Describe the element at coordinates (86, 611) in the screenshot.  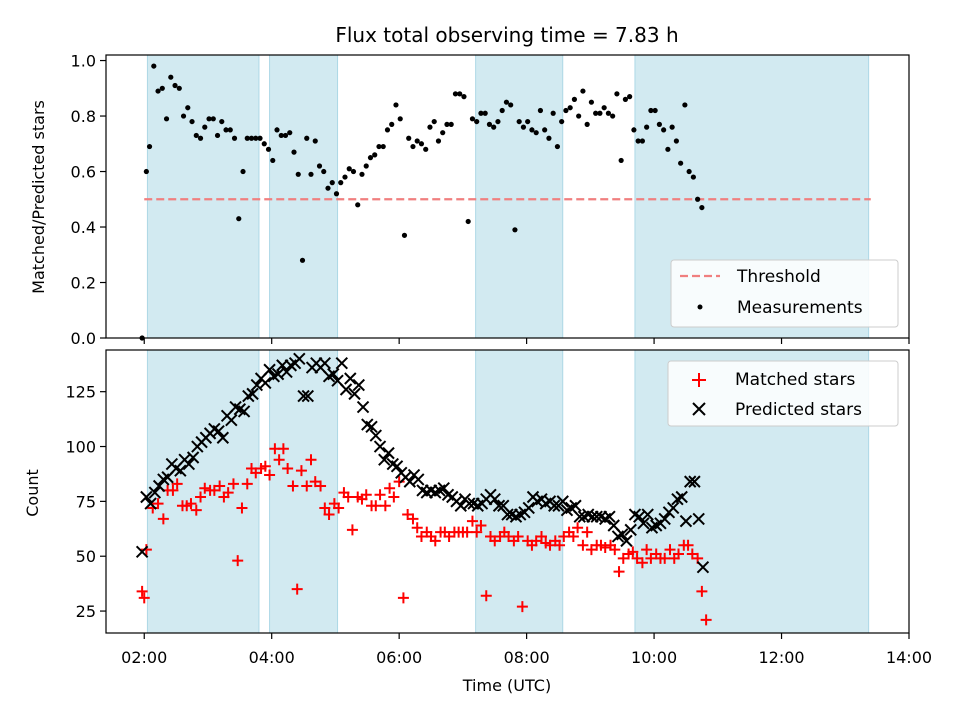
I see `bottom-y-tick-label: 25` at that location.